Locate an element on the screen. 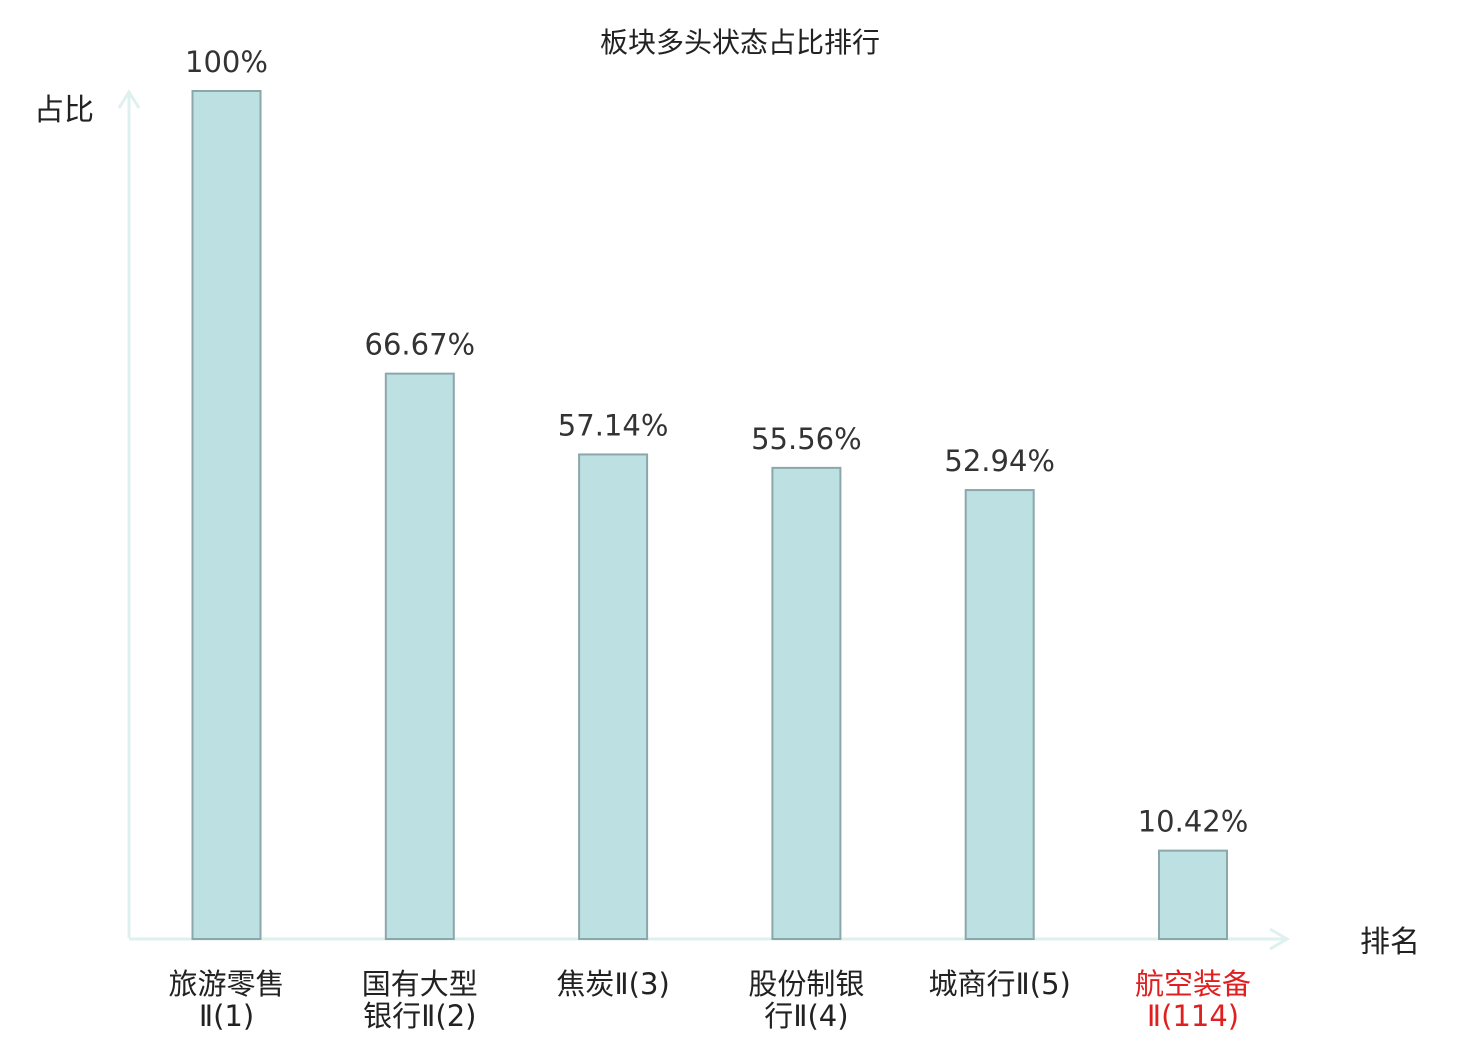 The width and height of the screenshot is (1480, 1040). category-label-5-line1: 城商行Ⅱ(5) is located at coordinates (1000, 984).